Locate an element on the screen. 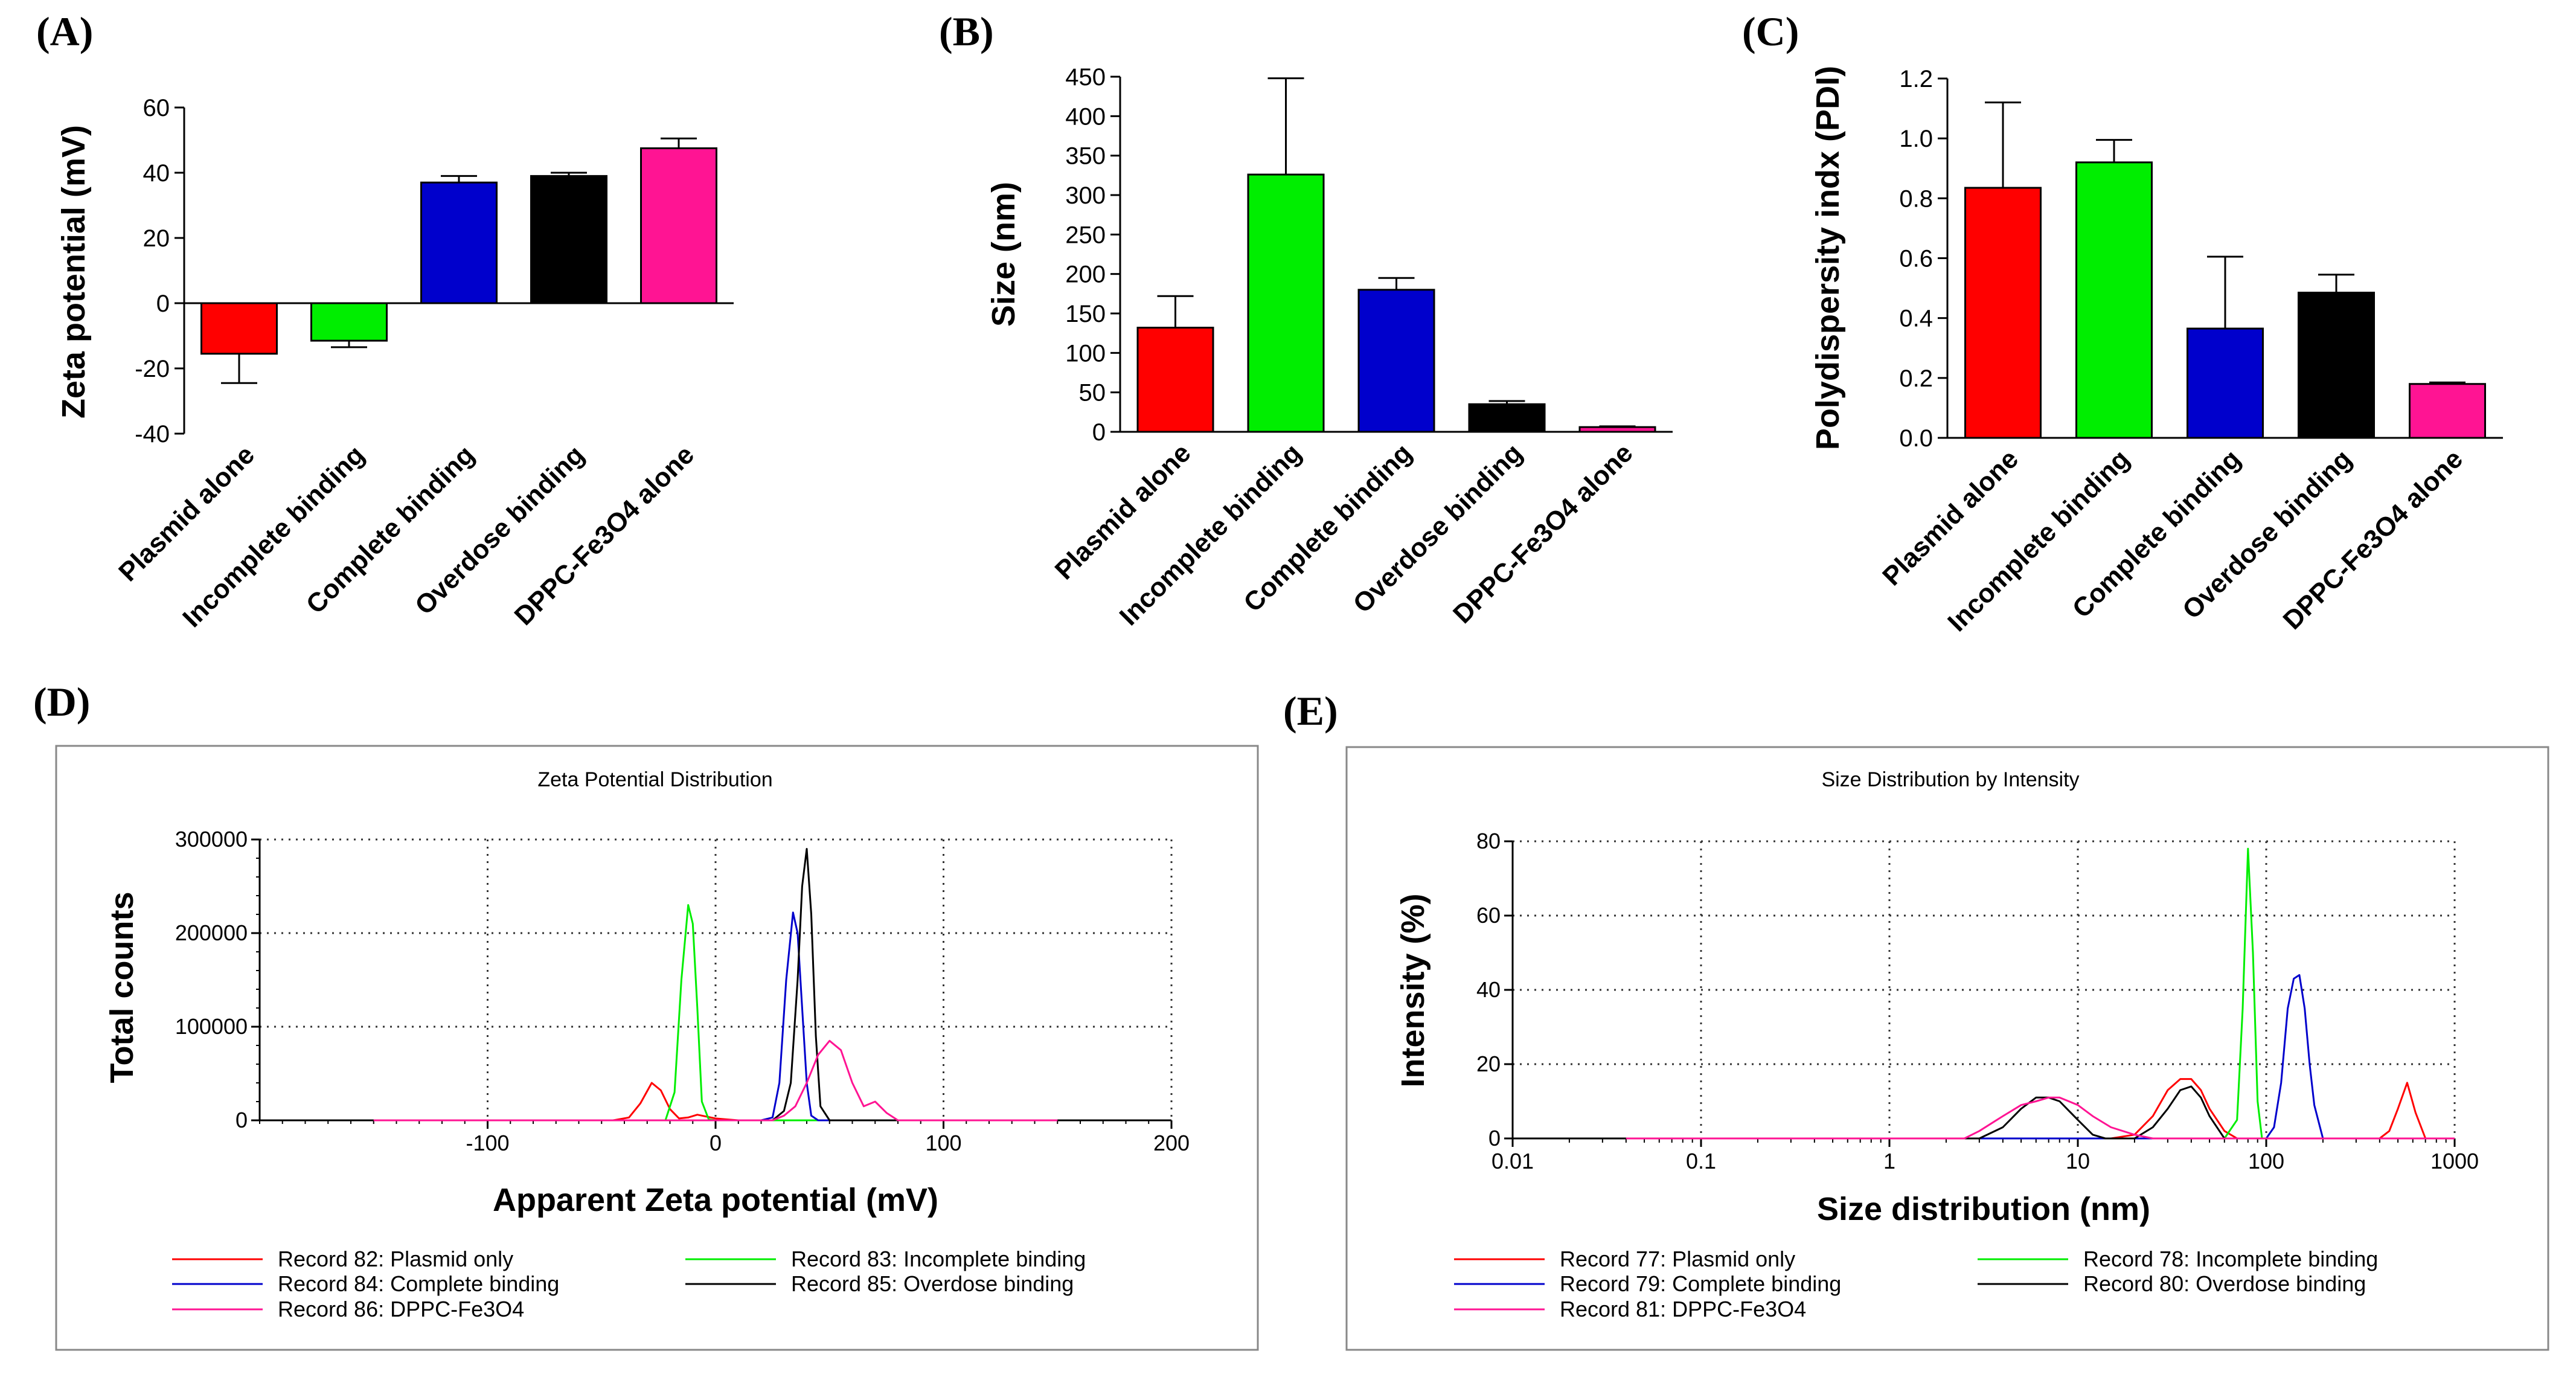 This screenshot has width=2576, height=1377. x-tick-label: -100 is located at coordinates (487, 1143).